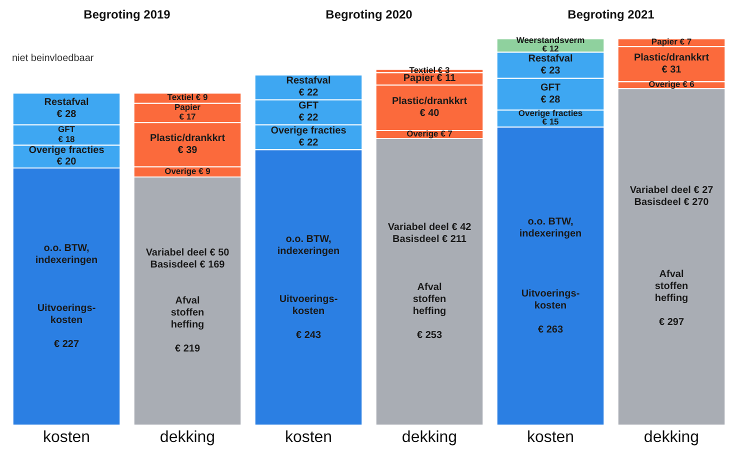  Describe the element at coordinates (188, 300) in the screenshot. I see `text: Variabel deel € 50 Basisdeel € 169 Afval stoffen heffing € 219` at that location.